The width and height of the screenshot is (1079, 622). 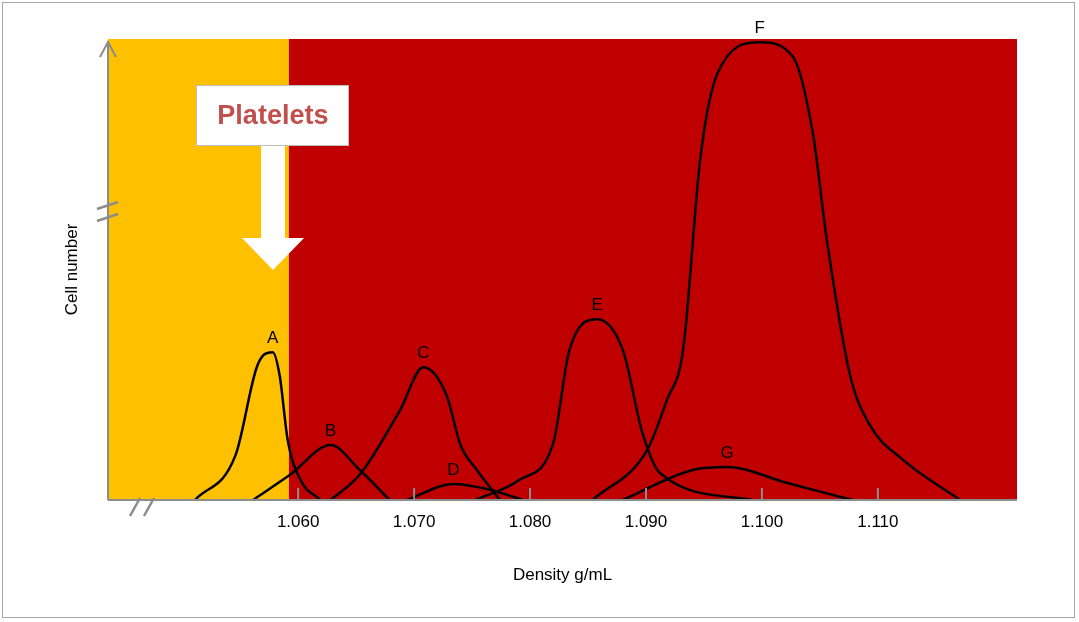 What do you see at coordinates (530, 521) in the screenshot?
I see `x-tick-label: 1.080` at bounding box center [530, 521].